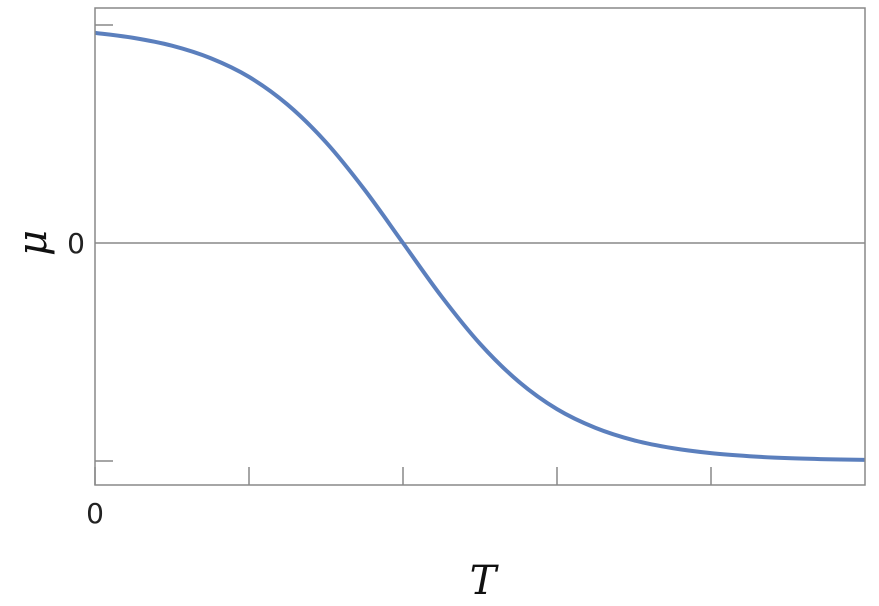 The image size is (879, 606). I want to click on tick-labels: 00, so click(85, 378).